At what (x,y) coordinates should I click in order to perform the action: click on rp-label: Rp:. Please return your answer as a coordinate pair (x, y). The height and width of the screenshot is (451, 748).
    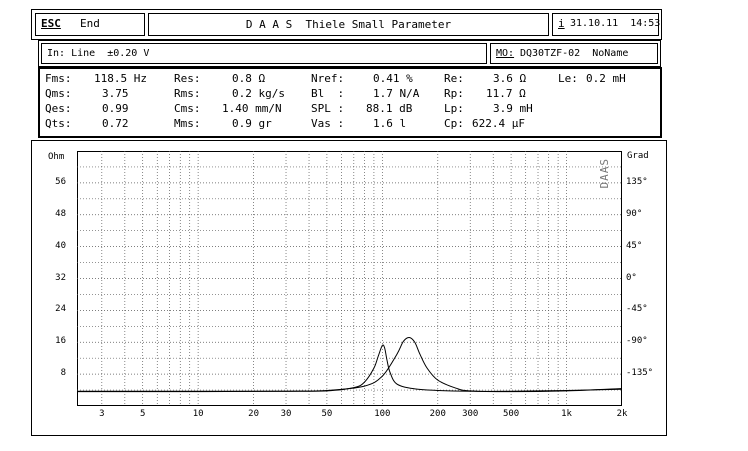
    Looking at the image, I should click on (454, 93).